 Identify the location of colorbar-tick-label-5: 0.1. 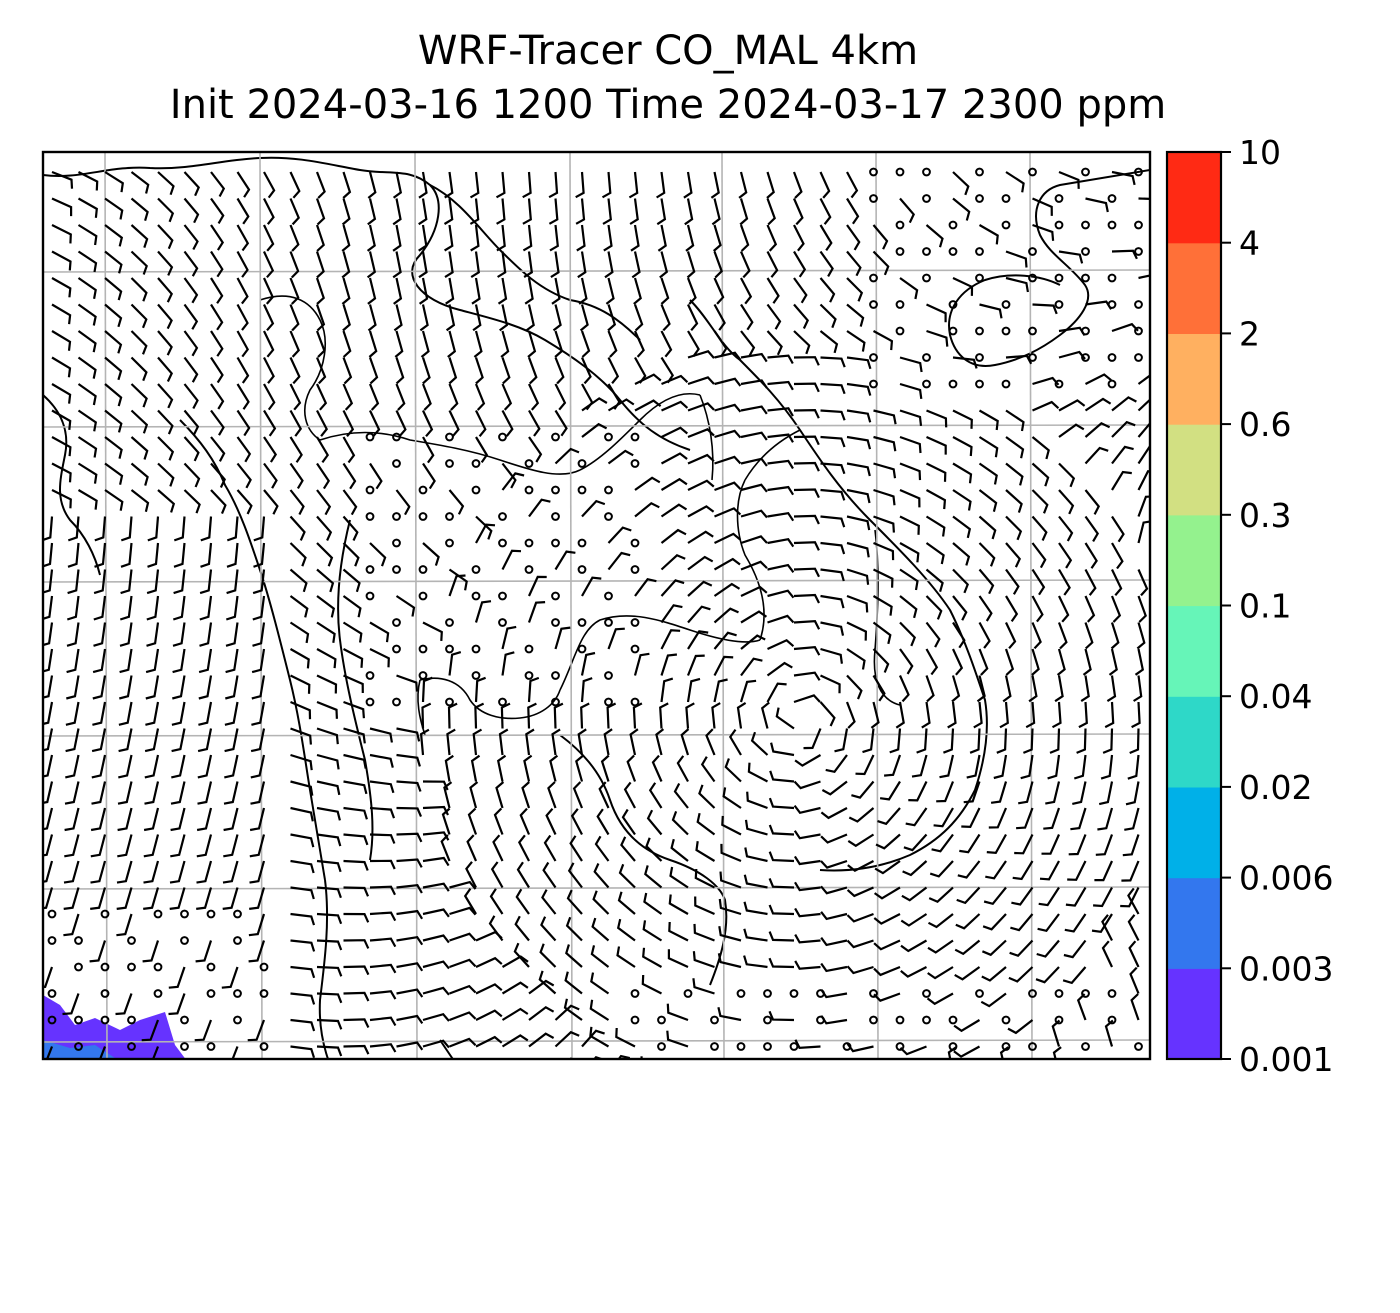
(1265, 606).